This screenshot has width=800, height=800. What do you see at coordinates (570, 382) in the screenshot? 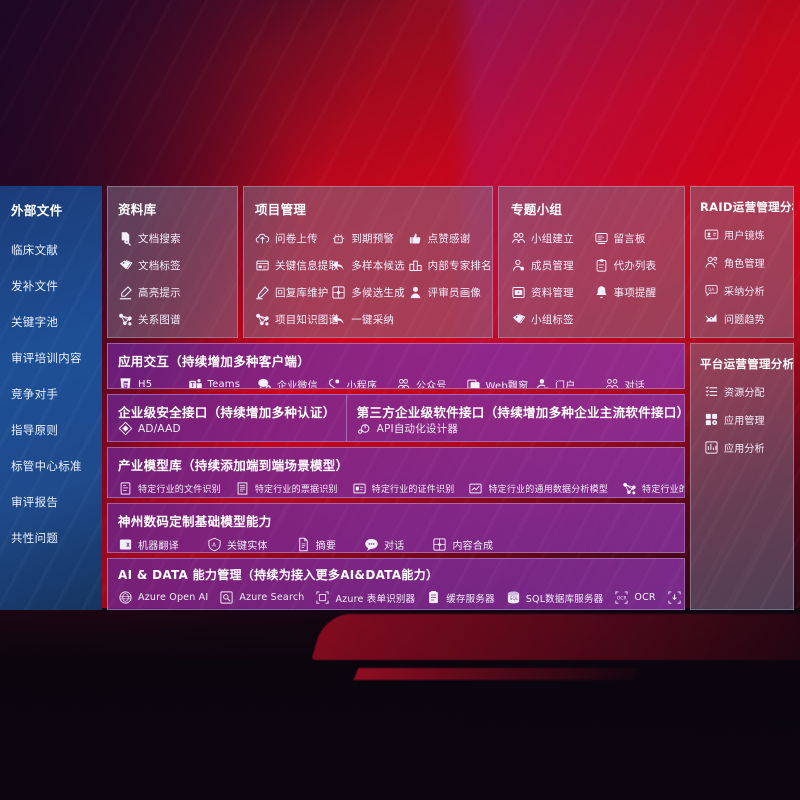
I see `item-portal: 门户` at bounding box center [570, 382].